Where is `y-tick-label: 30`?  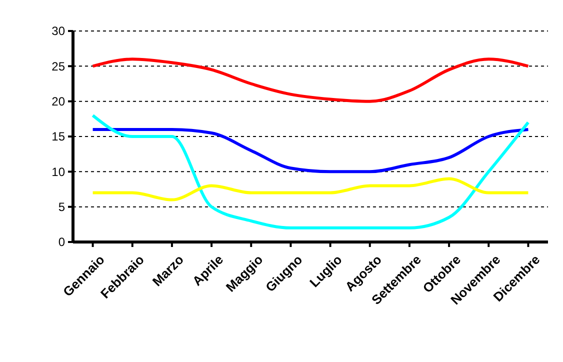
y-tick-label: 30 is located at coordinates (59, 31).